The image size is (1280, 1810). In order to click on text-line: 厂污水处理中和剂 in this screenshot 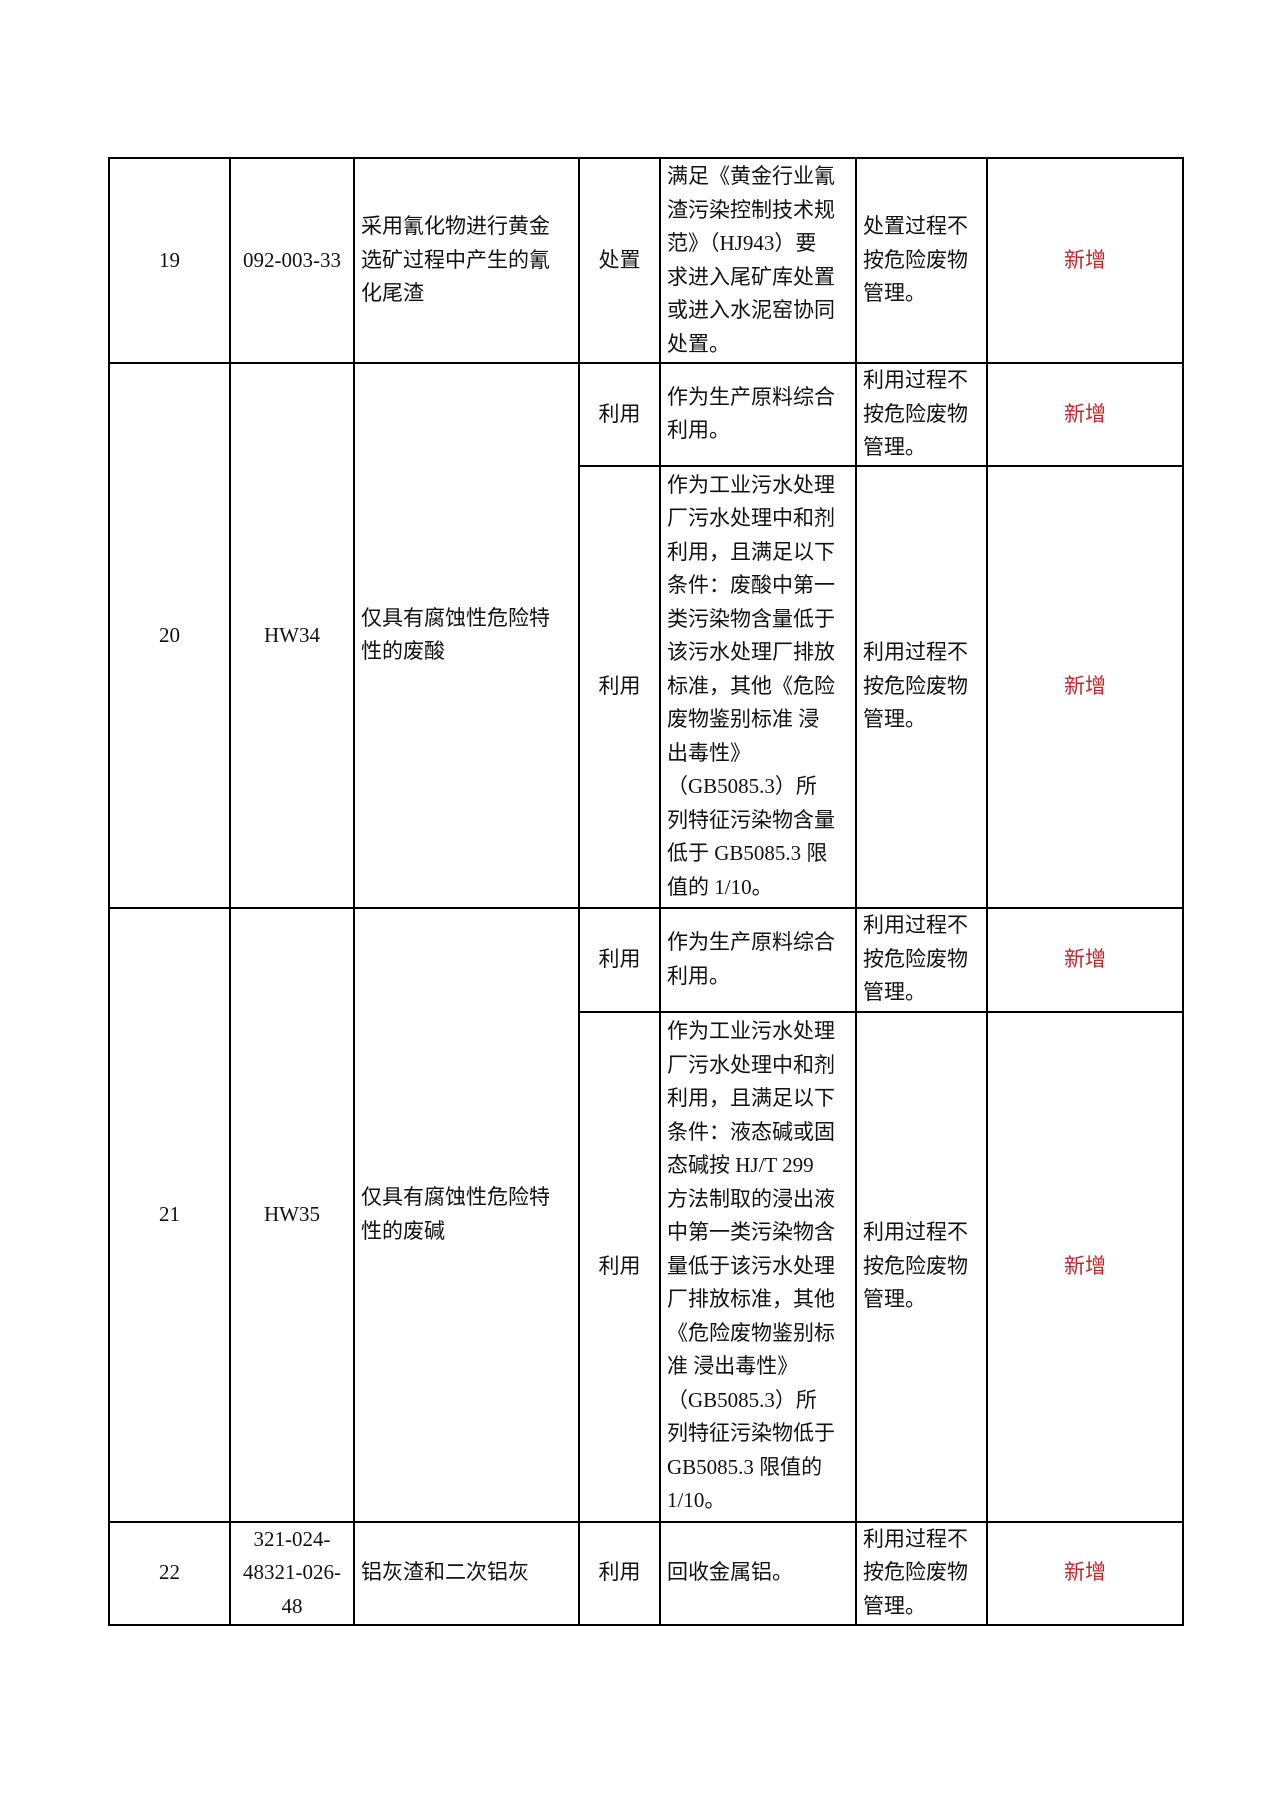, I will do `click(751, 1064)`.